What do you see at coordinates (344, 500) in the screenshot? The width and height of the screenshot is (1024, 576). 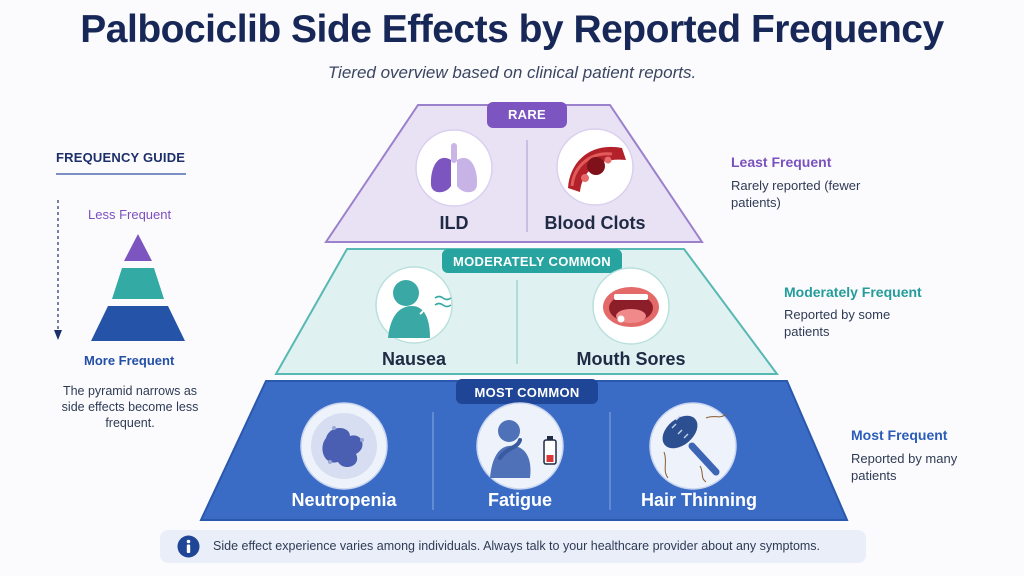 I see `item-neutropenia-label: Neutropenia` at bounding box center [344, 500].